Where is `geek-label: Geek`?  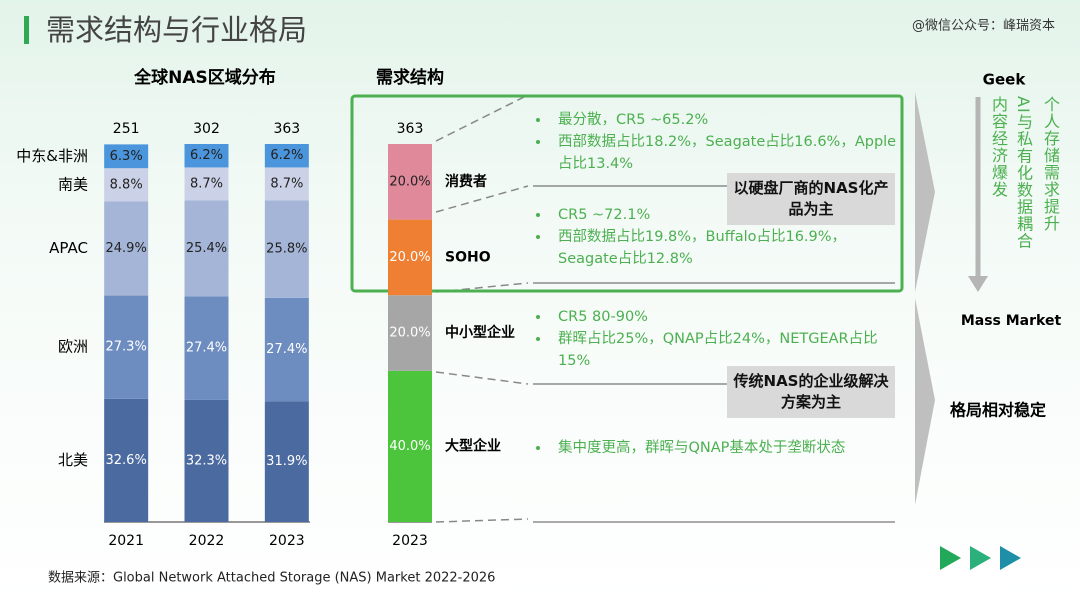
geek-label: Geek is located at coordinates (1005, 80).